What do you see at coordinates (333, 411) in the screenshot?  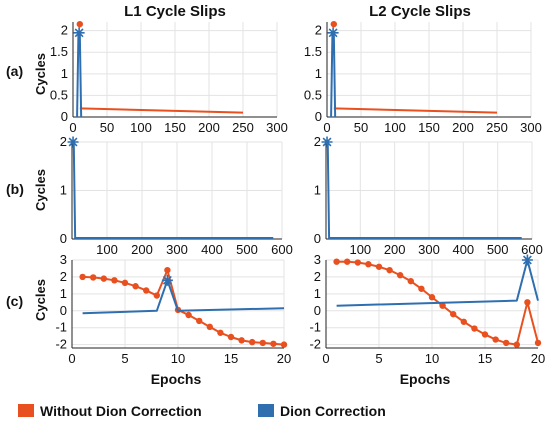 I see `legend-label-with: Dion Correction` at bounding box center [333, 411].